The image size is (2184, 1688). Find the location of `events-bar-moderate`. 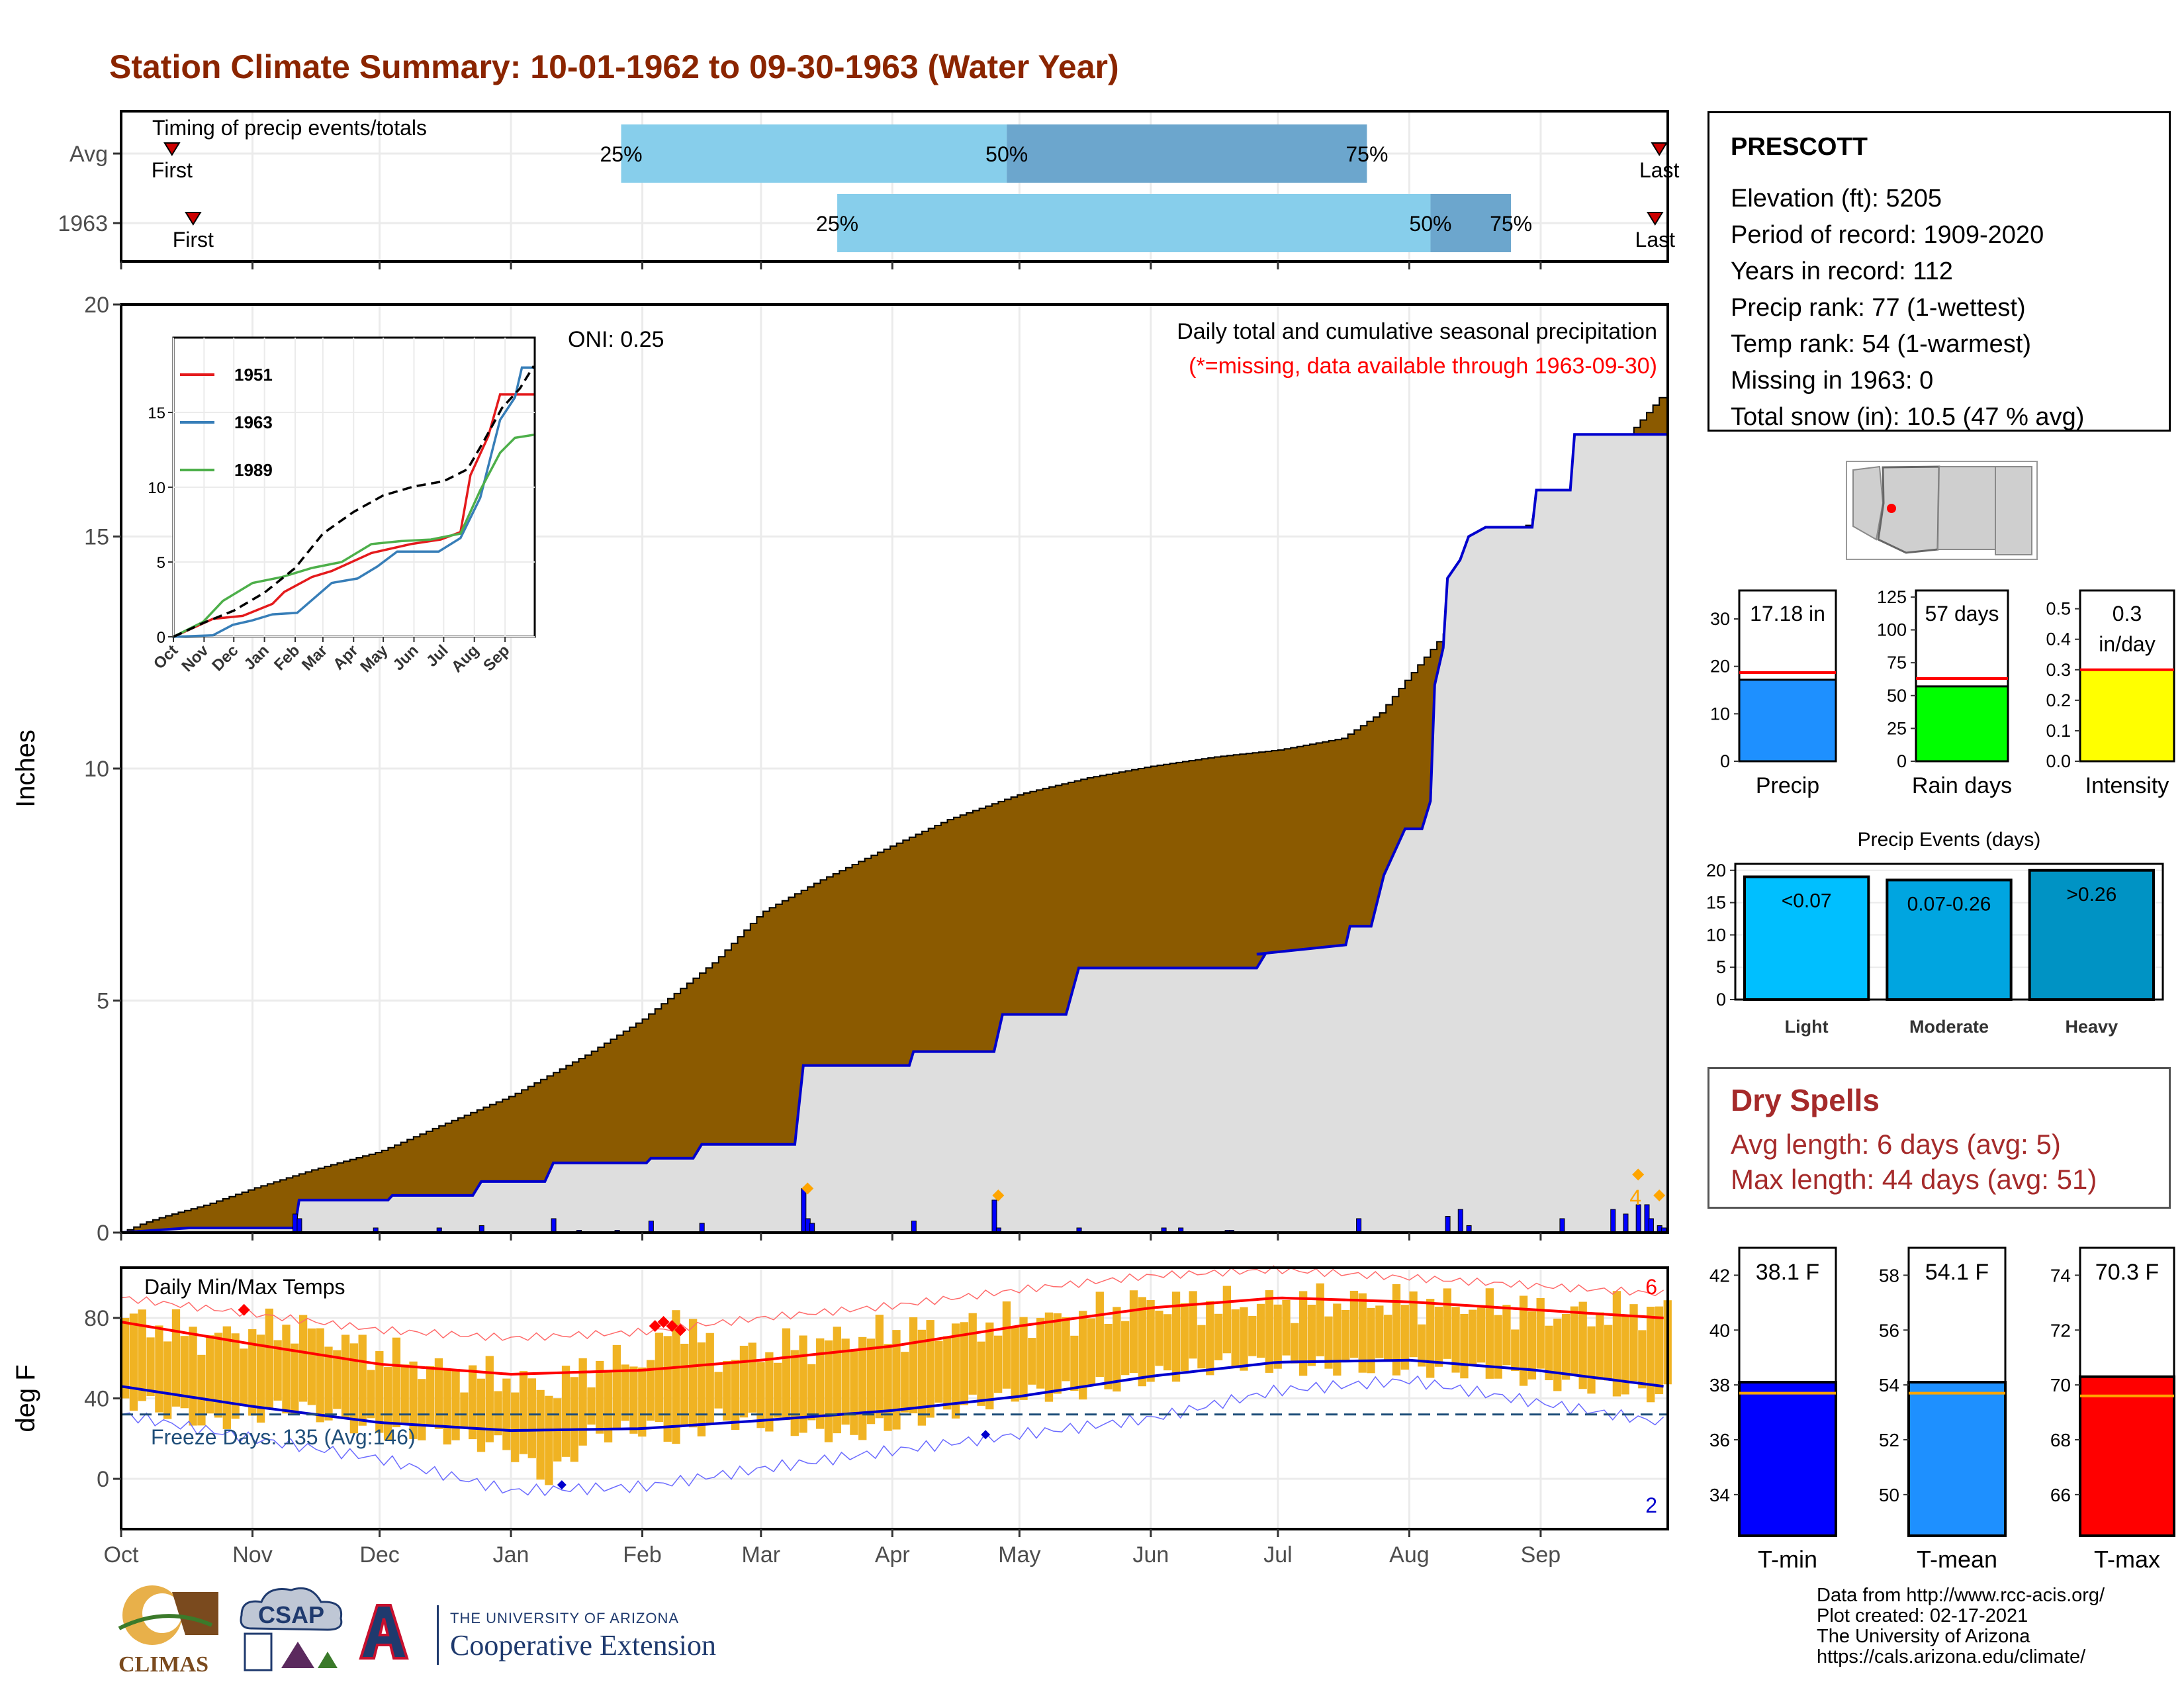

events-bar-moderate is located at coordinates (1949, 940).